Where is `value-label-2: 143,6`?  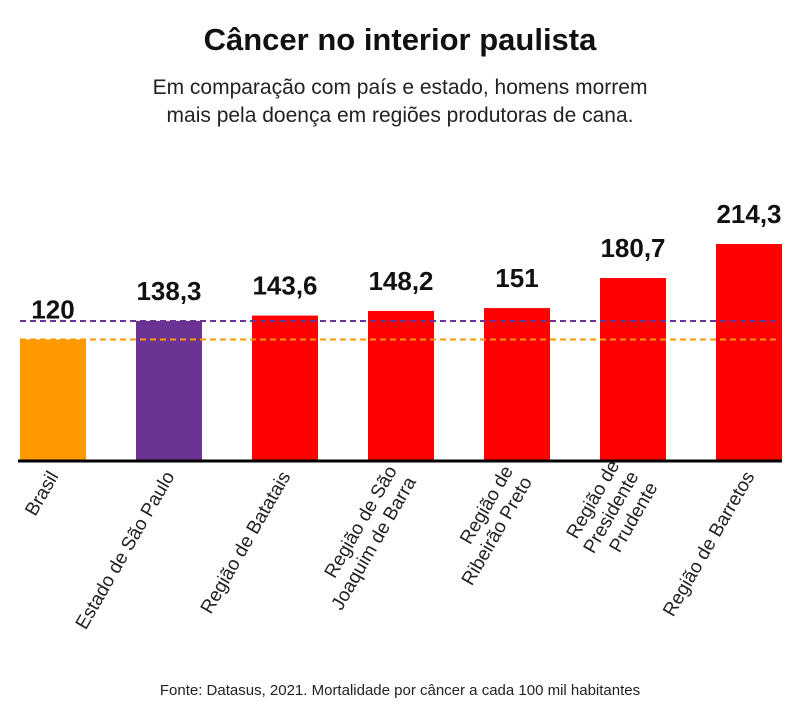
value-label-2: 143,6 is located at coordinates (284, 286).